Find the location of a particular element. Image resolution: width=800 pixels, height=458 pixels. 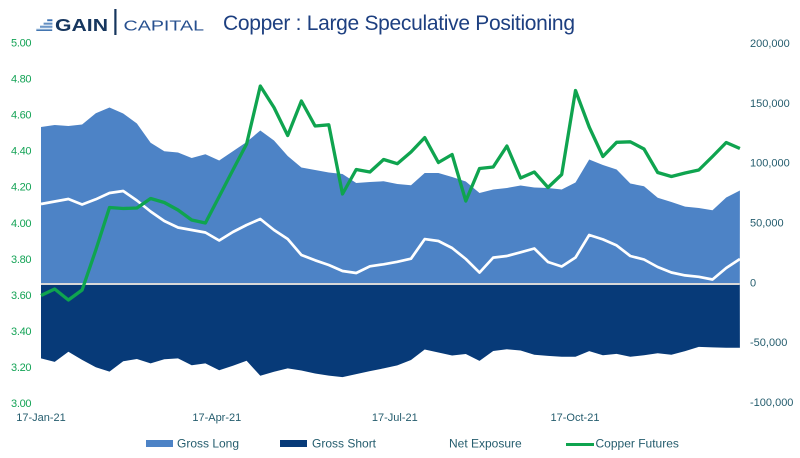

svg-text: 17-Jan-21 is located at coordinates (41, 418).